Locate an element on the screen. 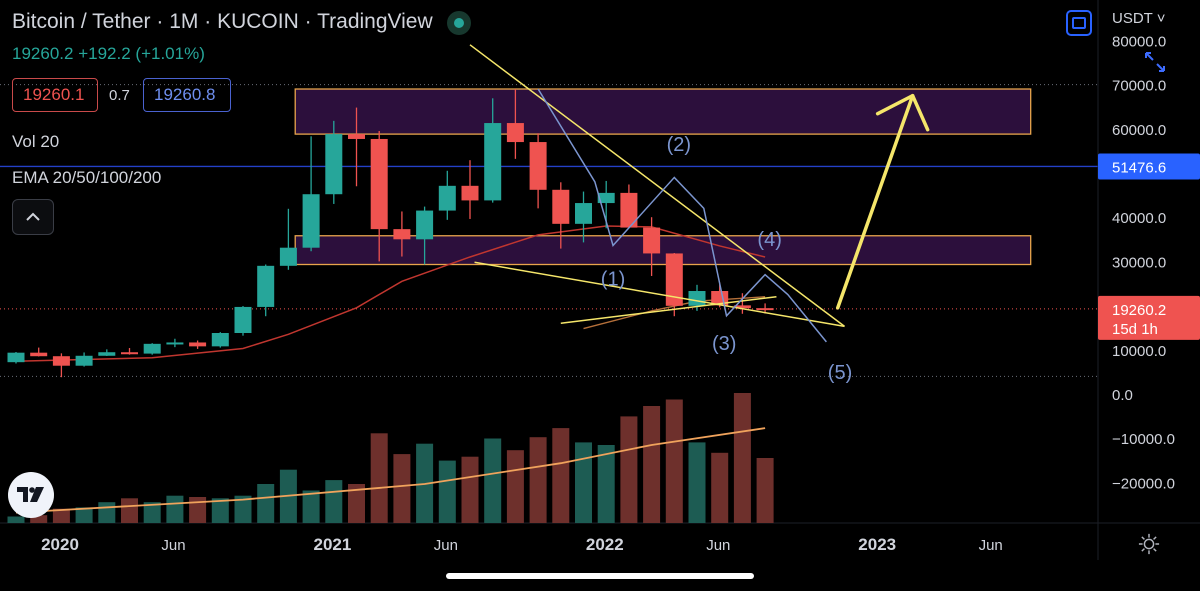  volume-bars is located at coordinates (390, 458).